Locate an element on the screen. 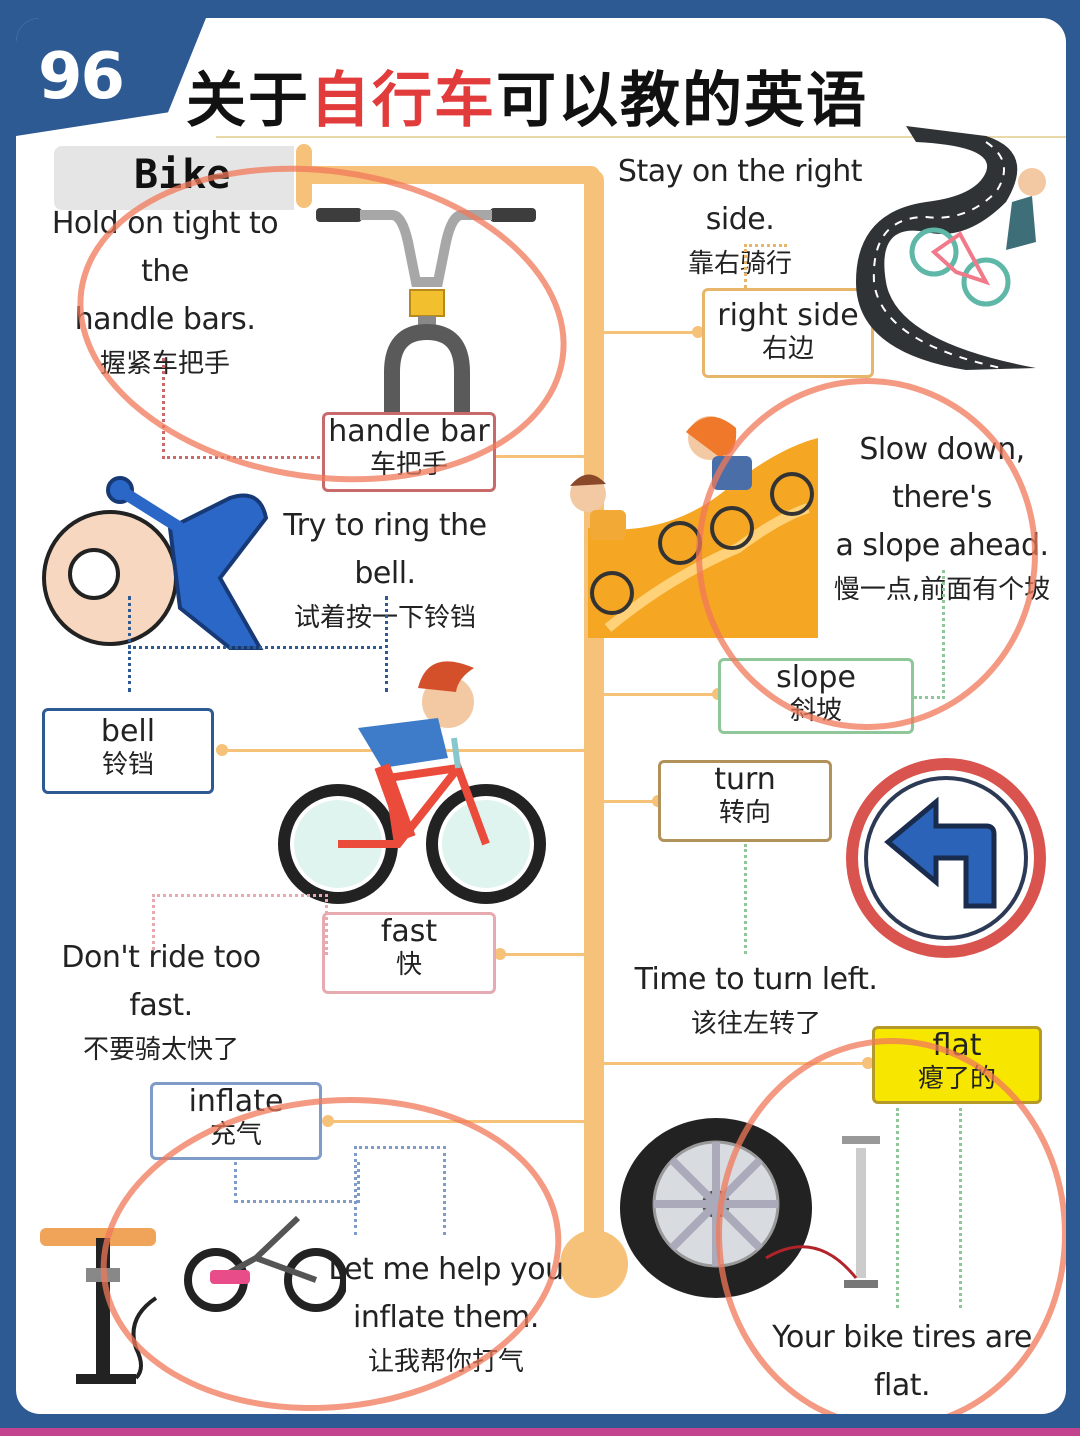 Image resolution: width=1080 pixels, height=1436 pixels. vocab-zh: 充气 is located at coordinates (235, 1135).